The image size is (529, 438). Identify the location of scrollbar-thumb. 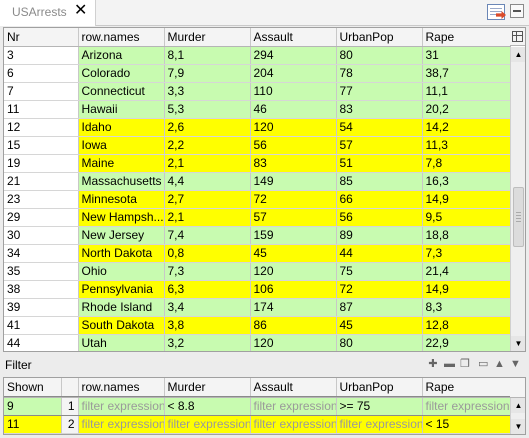
(518, 217).